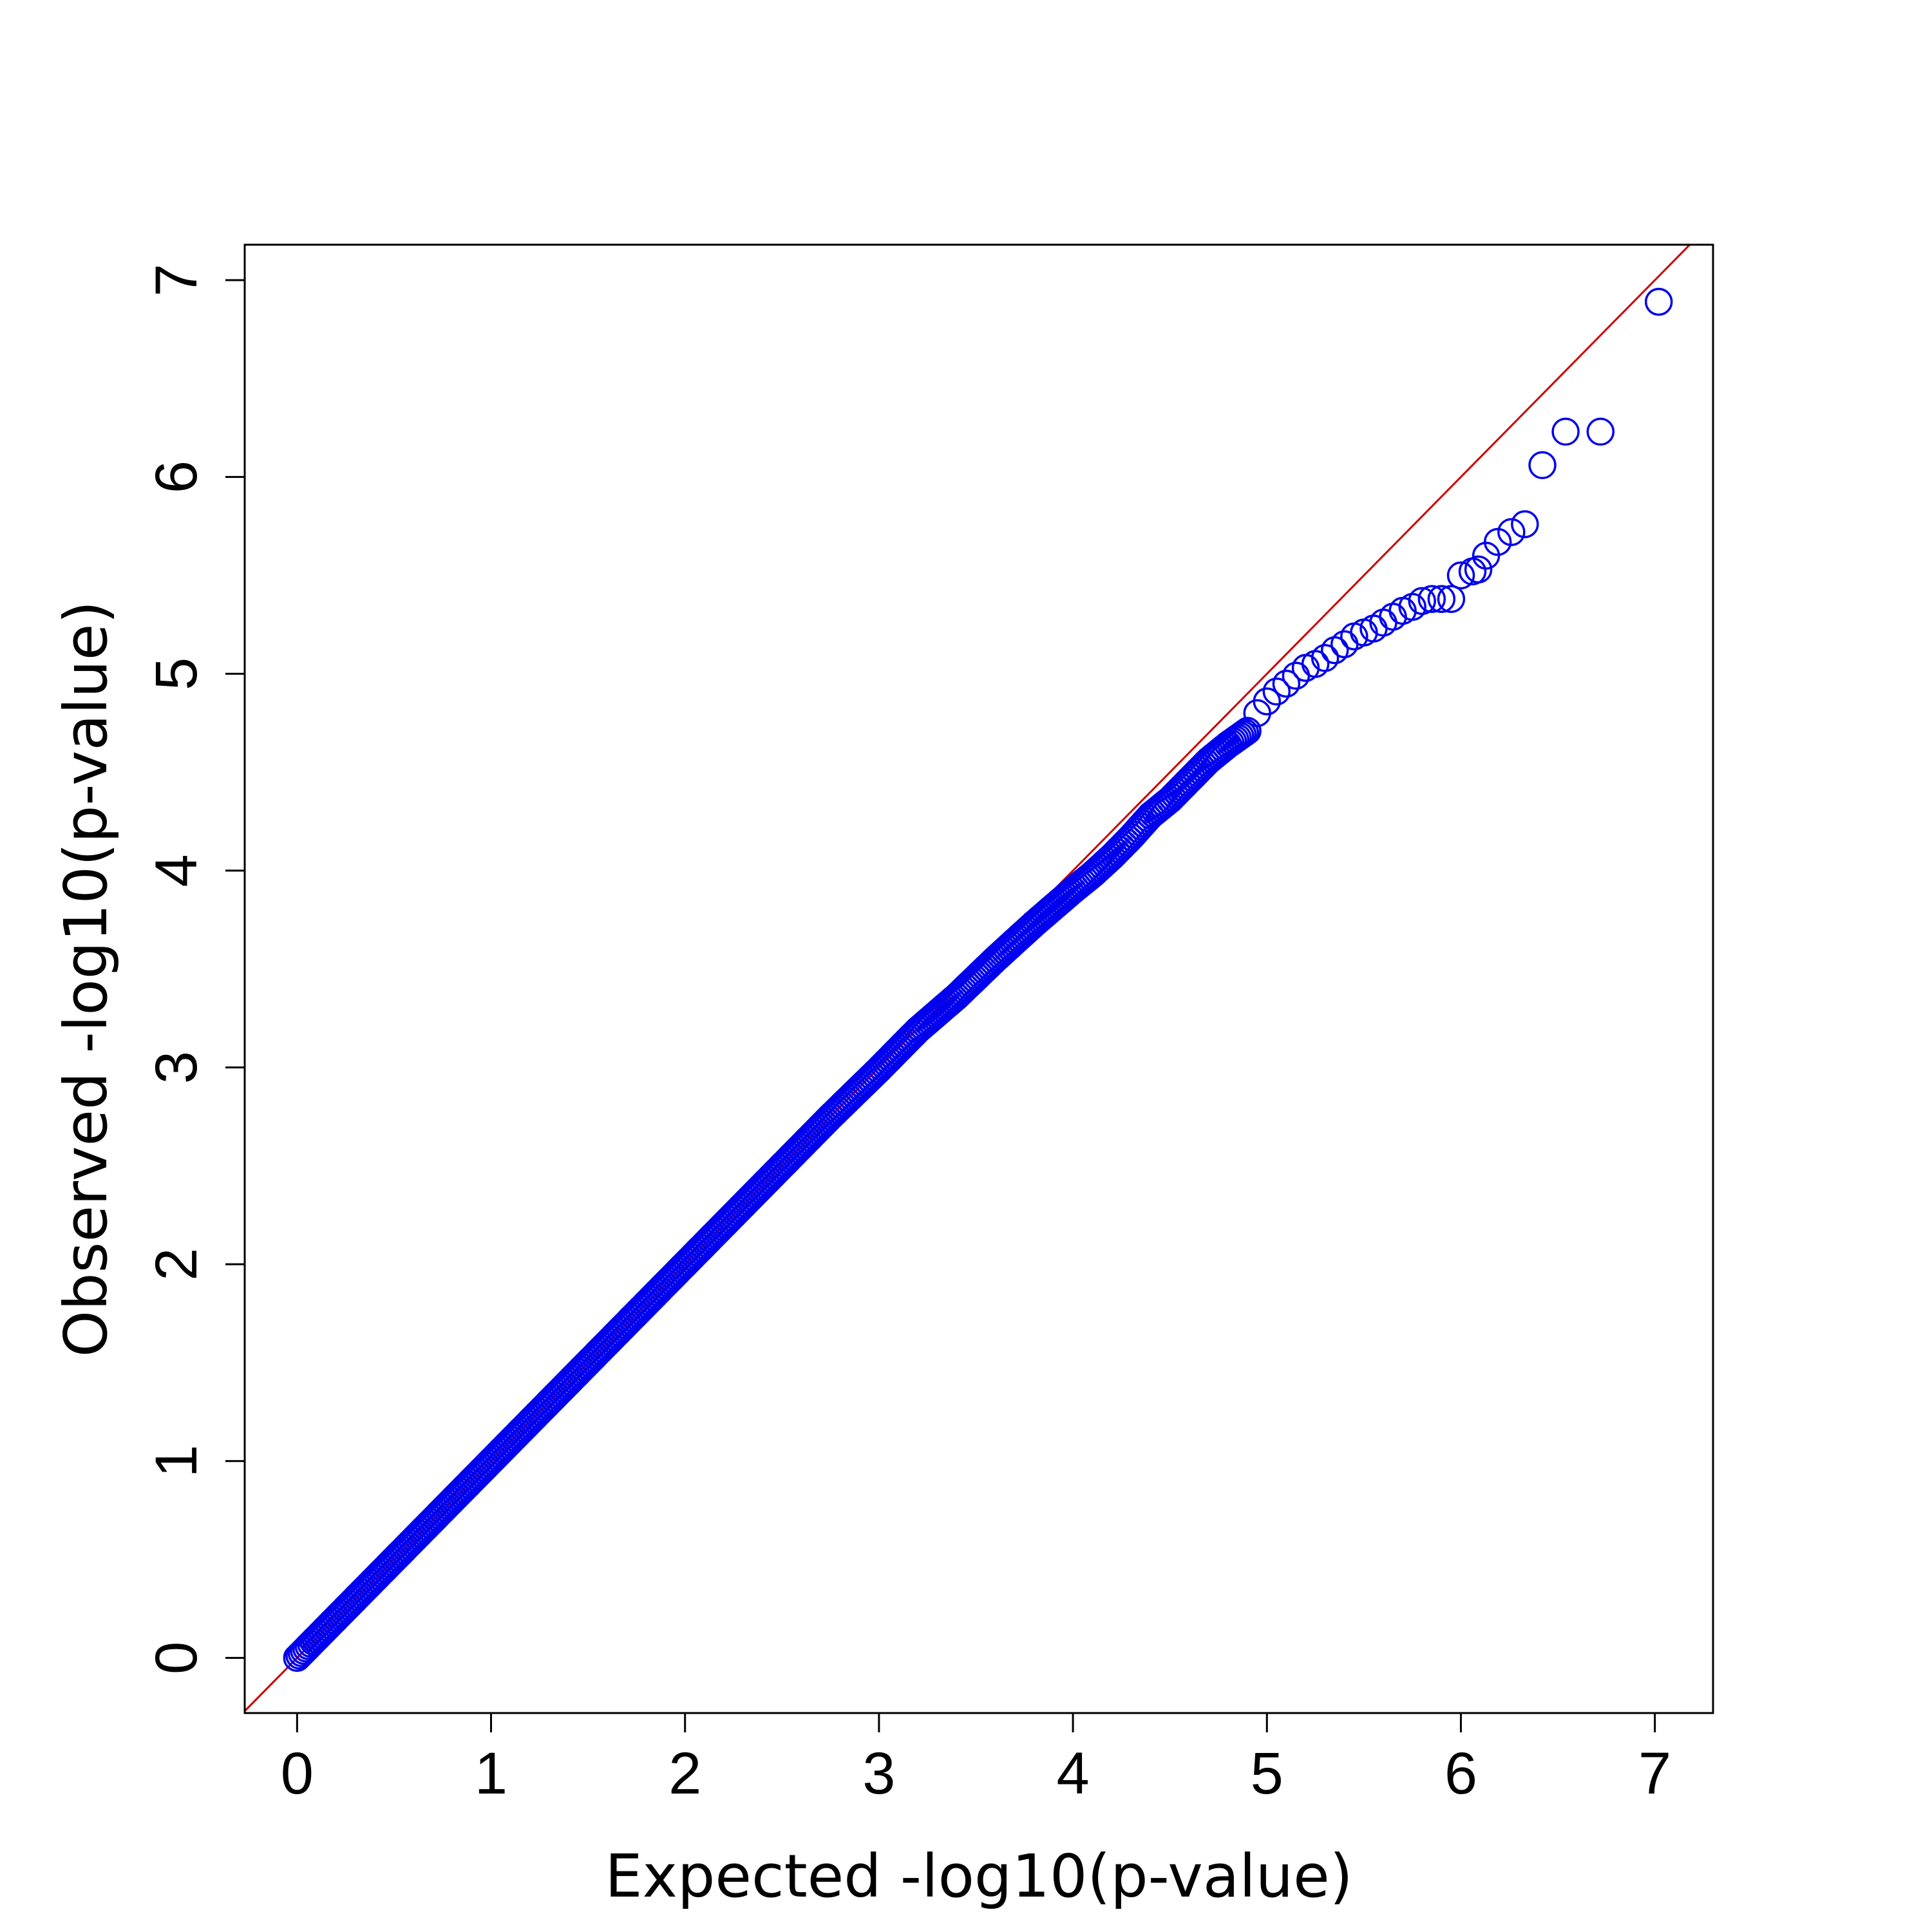  I want to click on y-axis-title: Observed -log10(p-value), so click(86, 979).